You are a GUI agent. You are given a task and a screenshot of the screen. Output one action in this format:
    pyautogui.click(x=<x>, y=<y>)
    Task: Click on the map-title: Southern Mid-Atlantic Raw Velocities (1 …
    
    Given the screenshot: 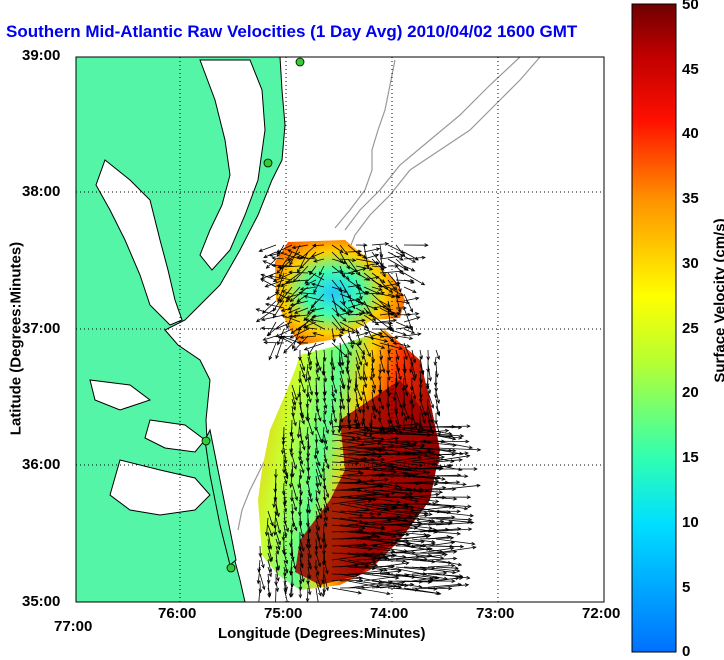 What is the action you would take?
    pyautogui.click(x=291, y=32)
    